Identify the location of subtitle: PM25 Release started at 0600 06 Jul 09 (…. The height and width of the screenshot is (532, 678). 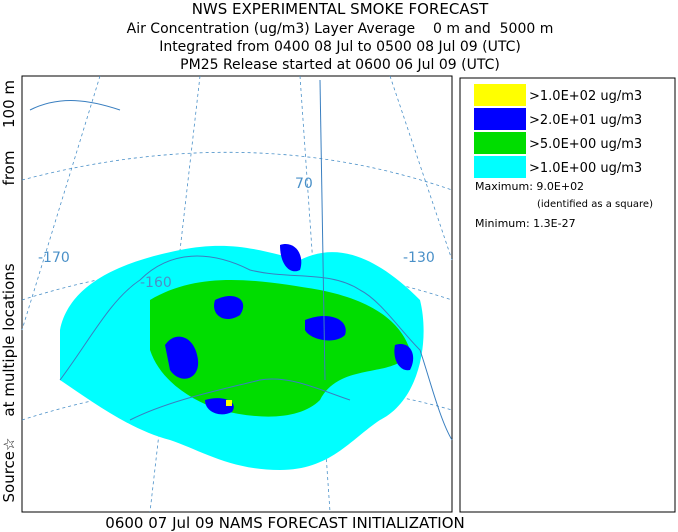
(340, 65).